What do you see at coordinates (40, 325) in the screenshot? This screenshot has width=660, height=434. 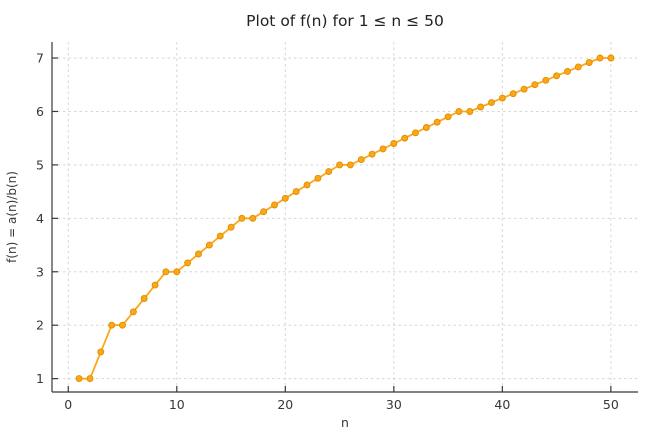 I see `y-tick-label: 2` at bounding box center [40, 325].